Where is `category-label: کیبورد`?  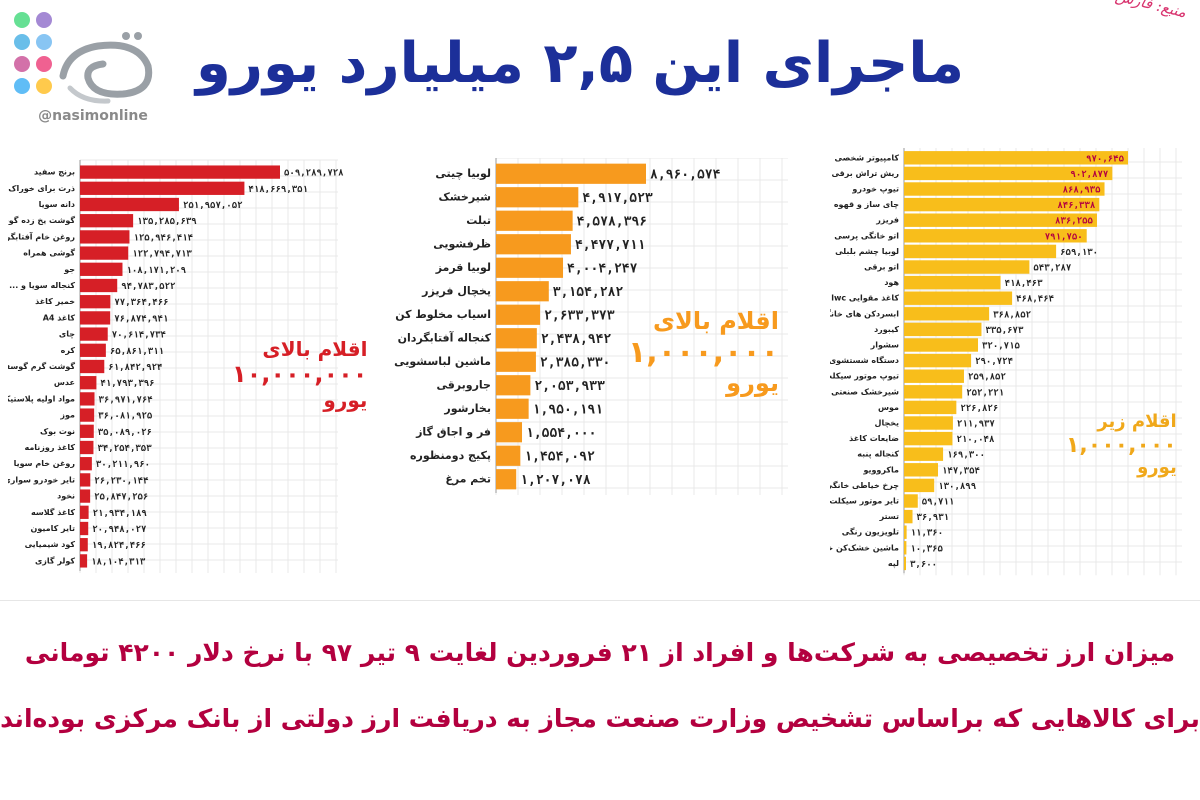 category-label: کیبورد is located at coordinates (886, 329).